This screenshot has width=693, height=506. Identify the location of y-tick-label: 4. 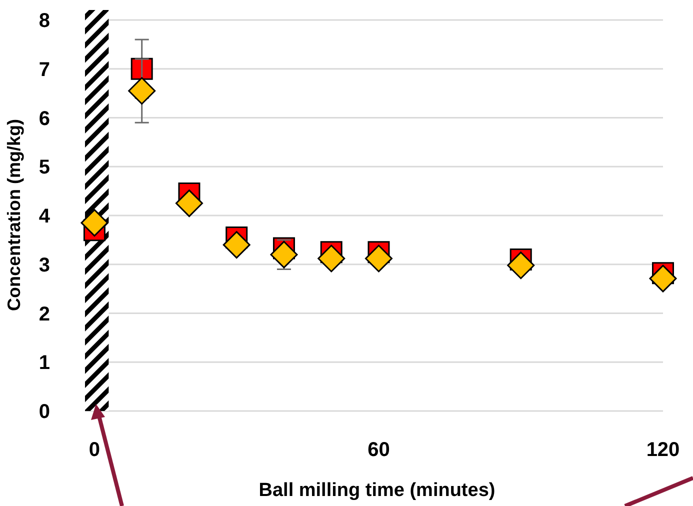
(44, 217).